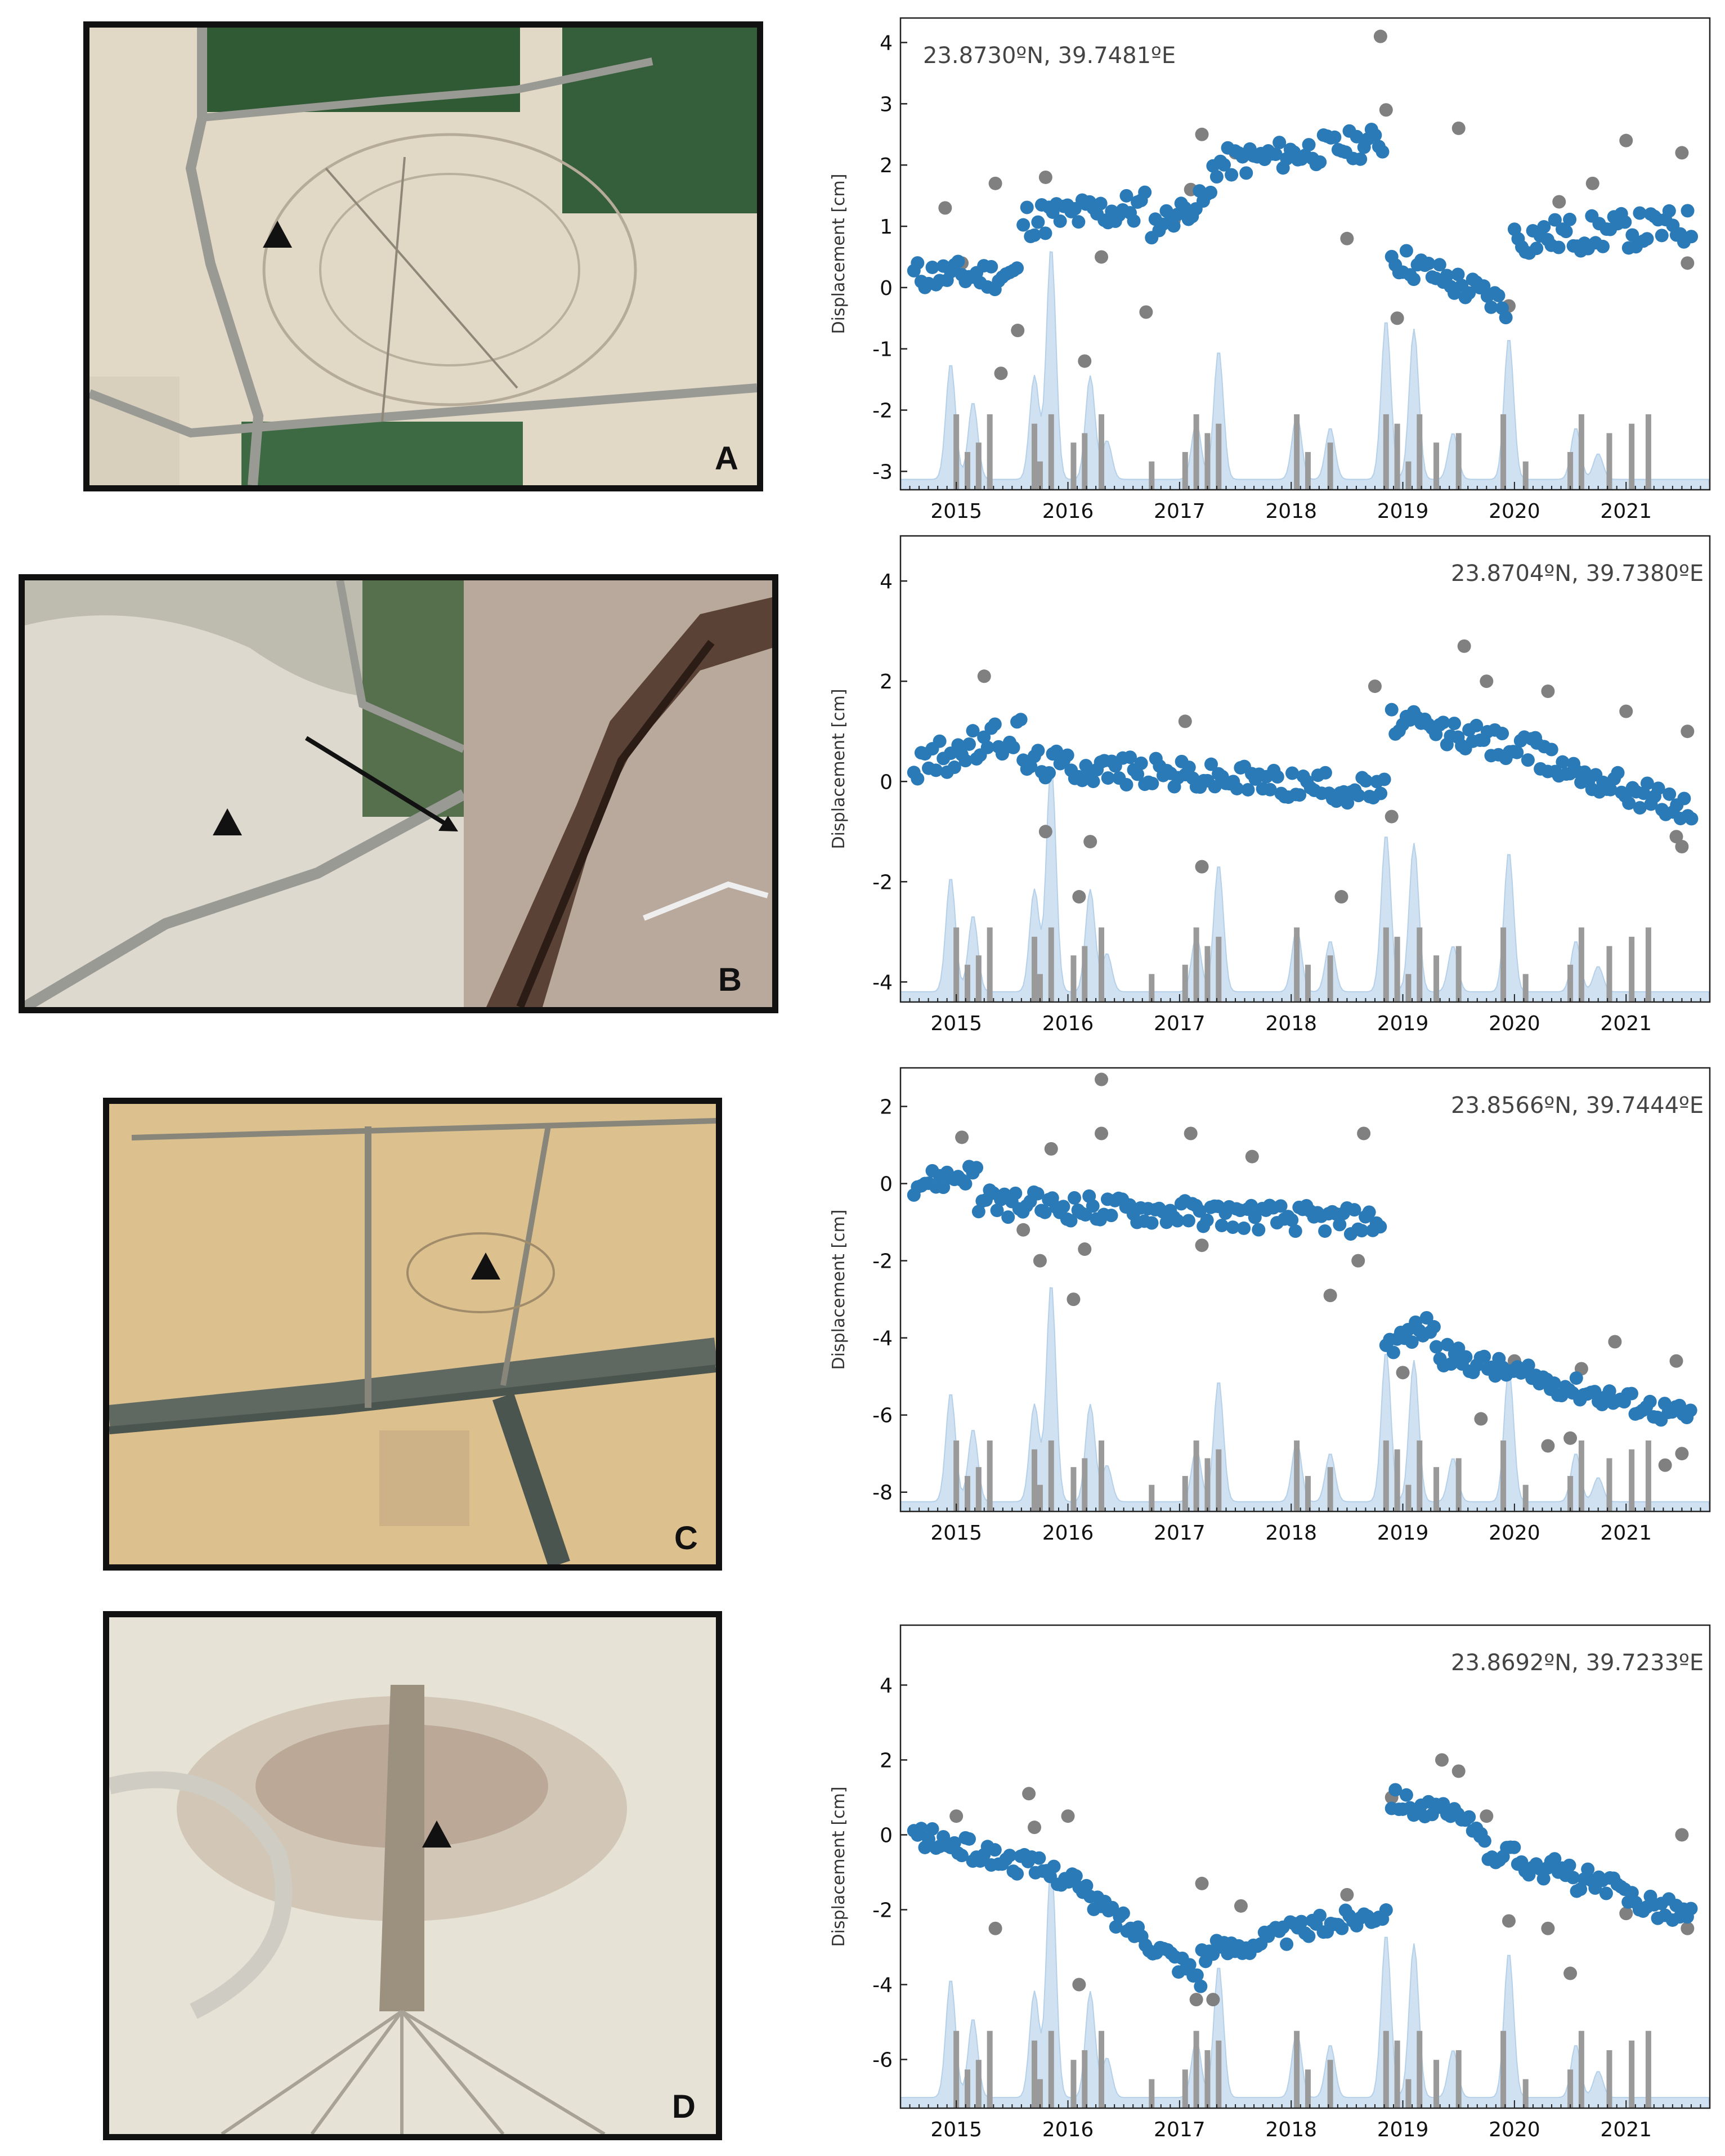 This screenshot has height=2156, width=1725. What do you see at coordinates (399, 793) in the screenshot?
I see `photo-panel-b` at bounding box center [399, 793].